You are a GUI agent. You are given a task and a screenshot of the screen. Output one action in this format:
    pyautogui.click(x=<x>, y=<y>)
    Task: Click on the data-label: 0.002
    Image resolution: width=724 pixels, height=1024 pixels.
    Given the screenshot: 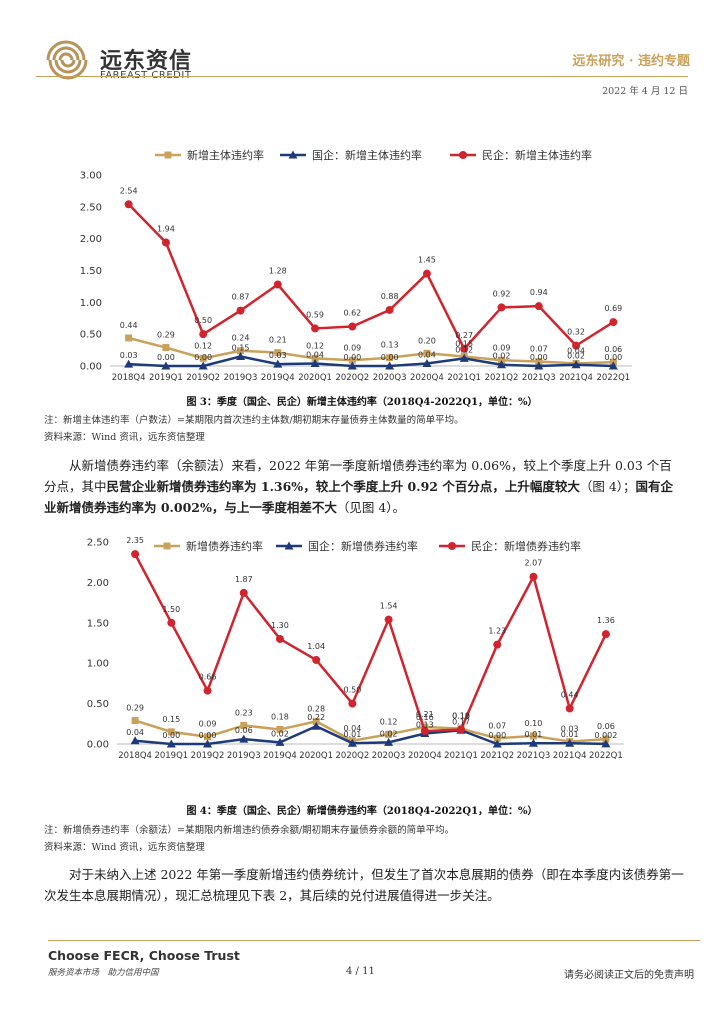 What is the action you would take?
    pyautogui.click(x=605, y=735)
    